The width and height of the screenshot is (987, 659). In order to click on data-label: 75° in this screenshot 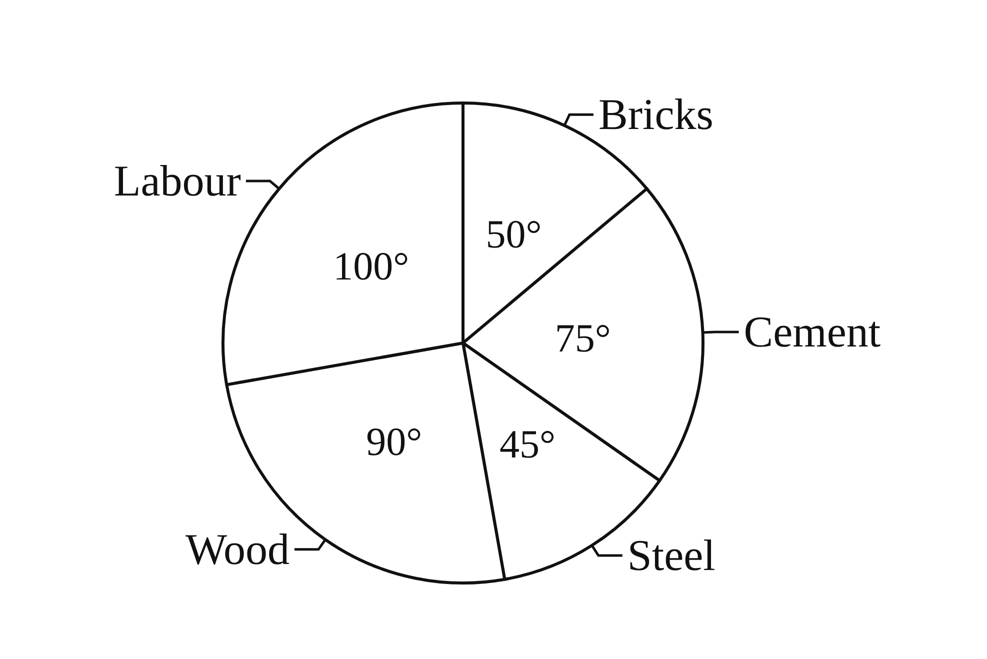, I will do `click(582, 337)`.